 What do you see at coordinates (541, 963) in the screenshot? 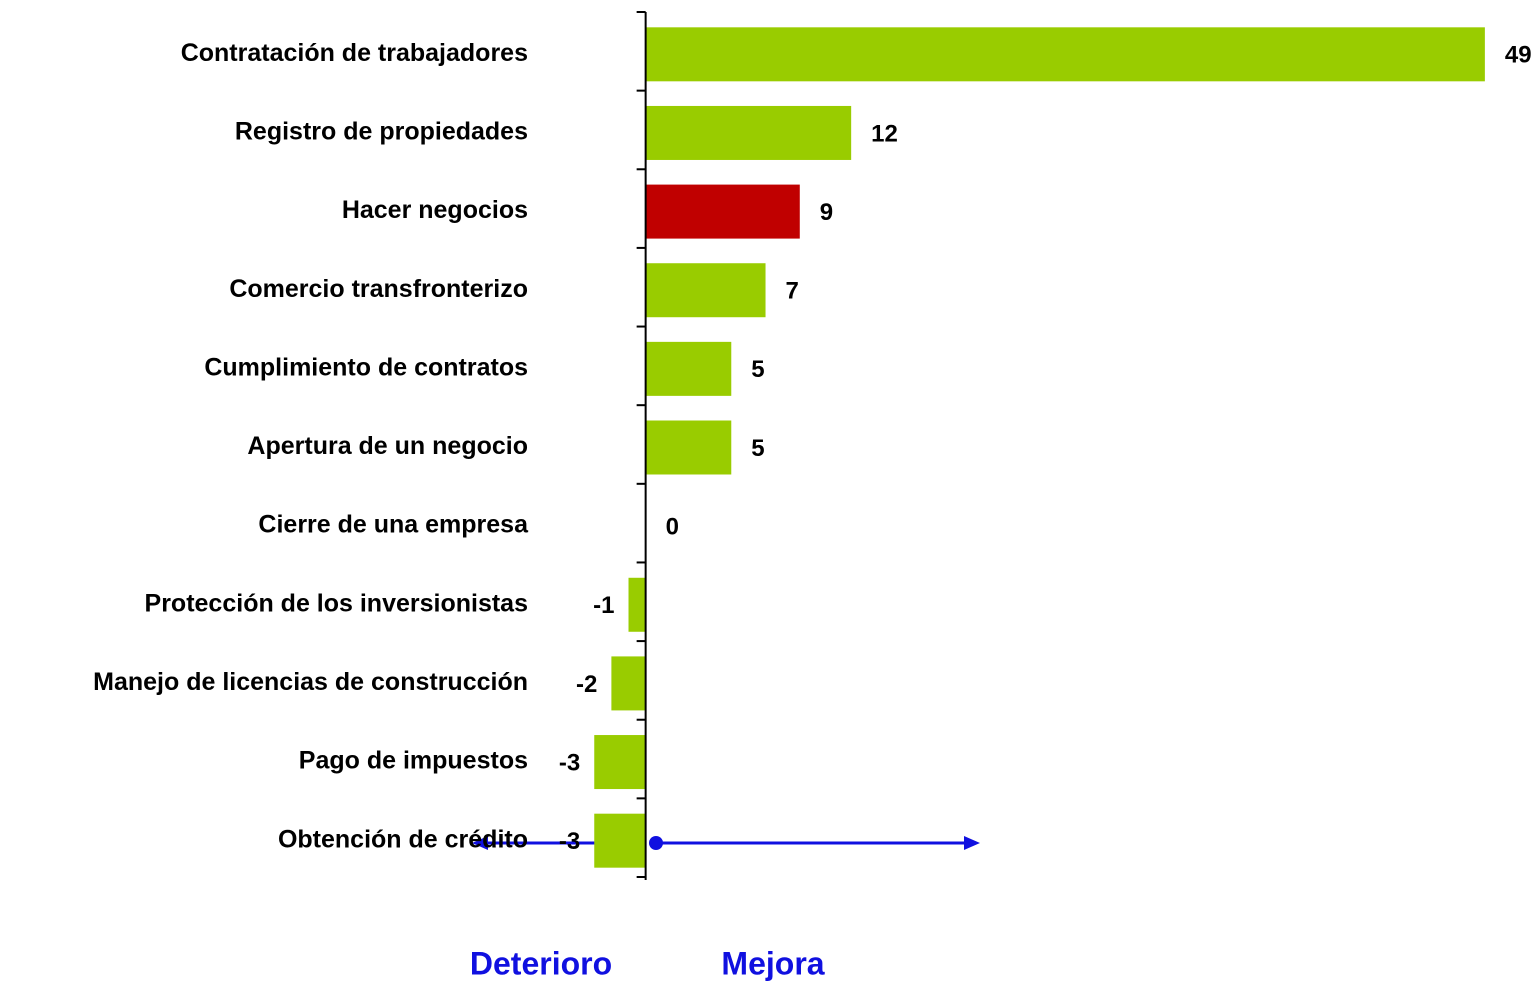
I see `annotation: Deterioro` at bounding box center [541, 963].